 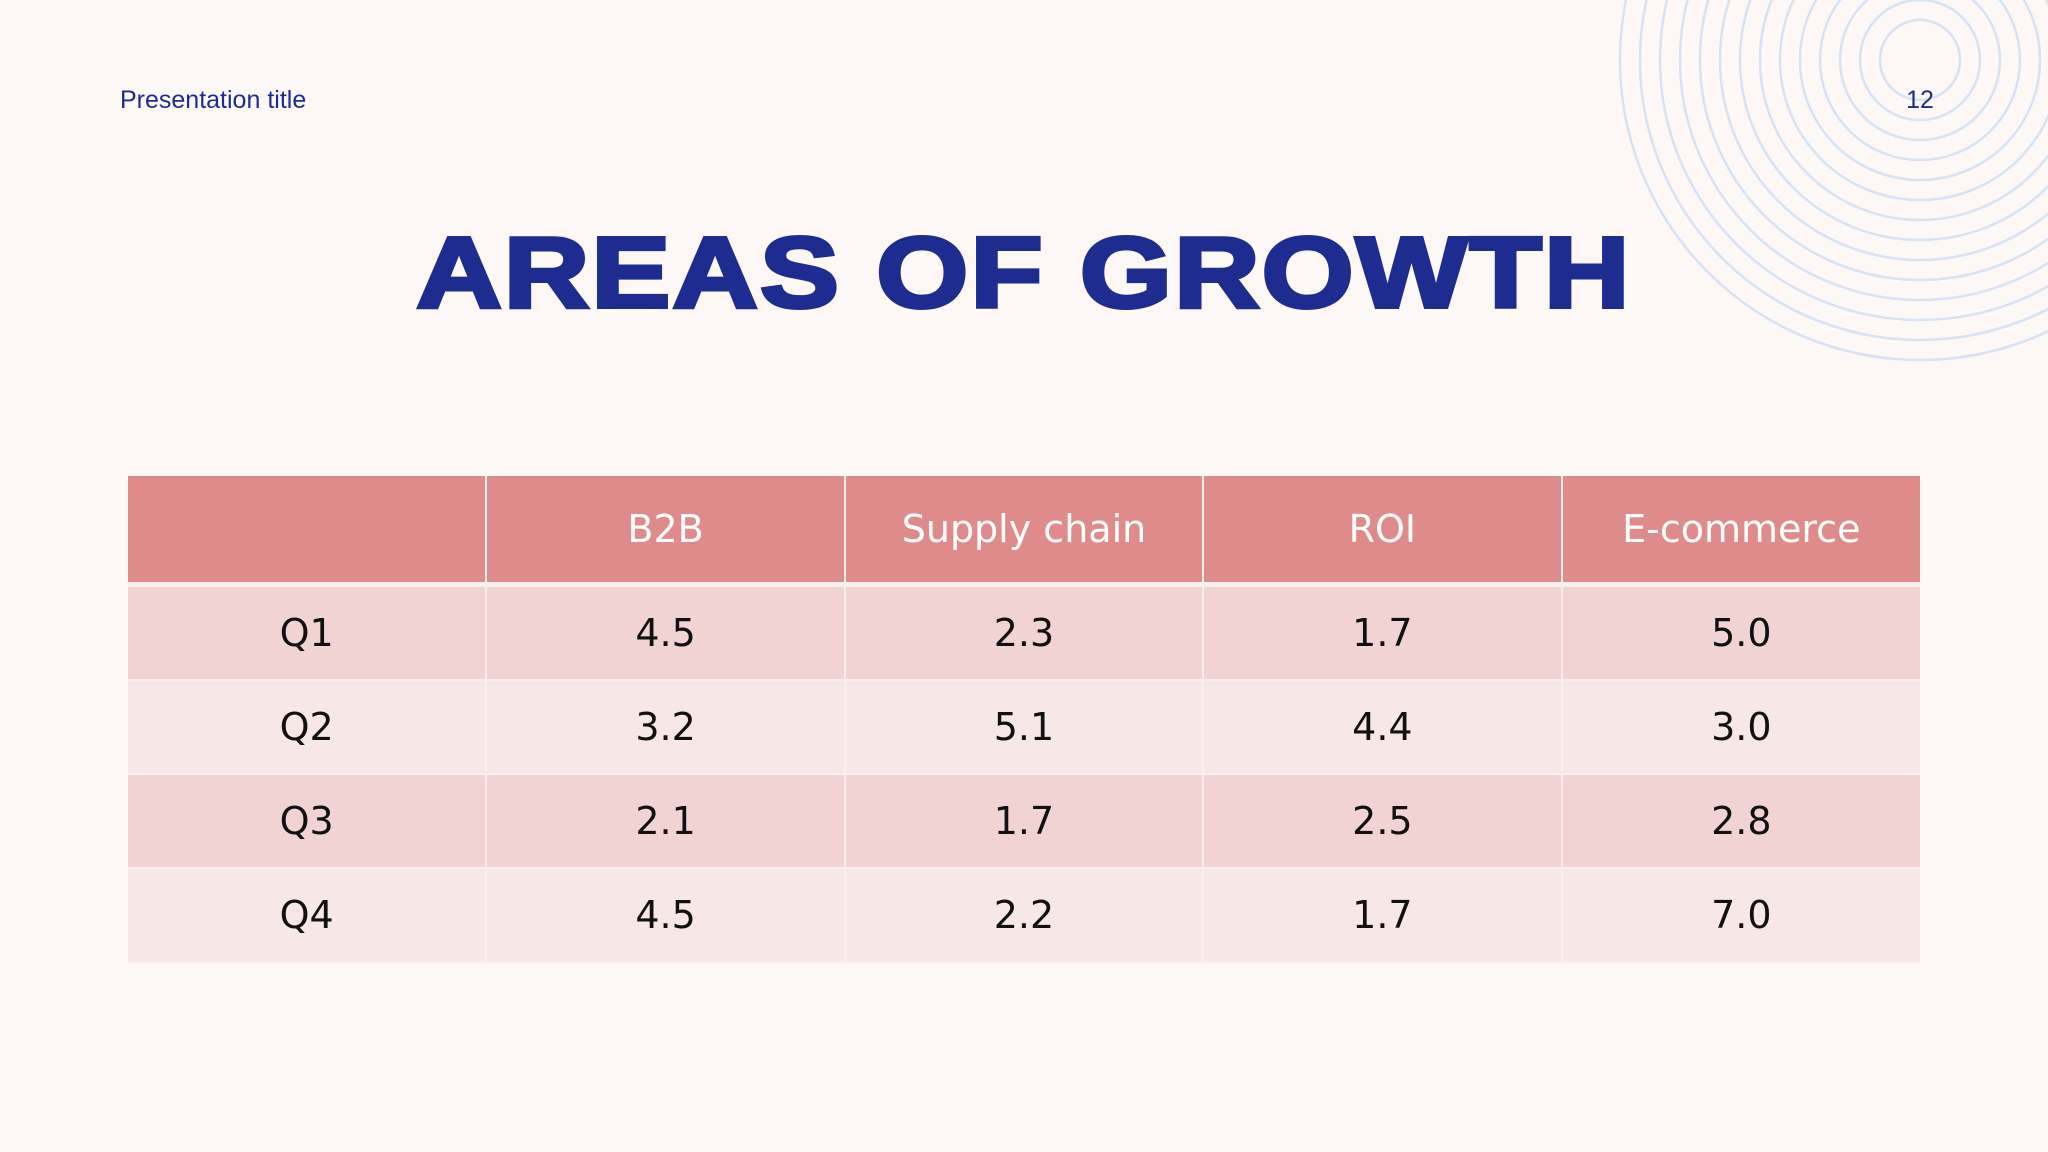 What do you see at coordinates (1740, 821) in the screenshot?
I see `table-cell: 2.8` at bounding box center [1740, 821].